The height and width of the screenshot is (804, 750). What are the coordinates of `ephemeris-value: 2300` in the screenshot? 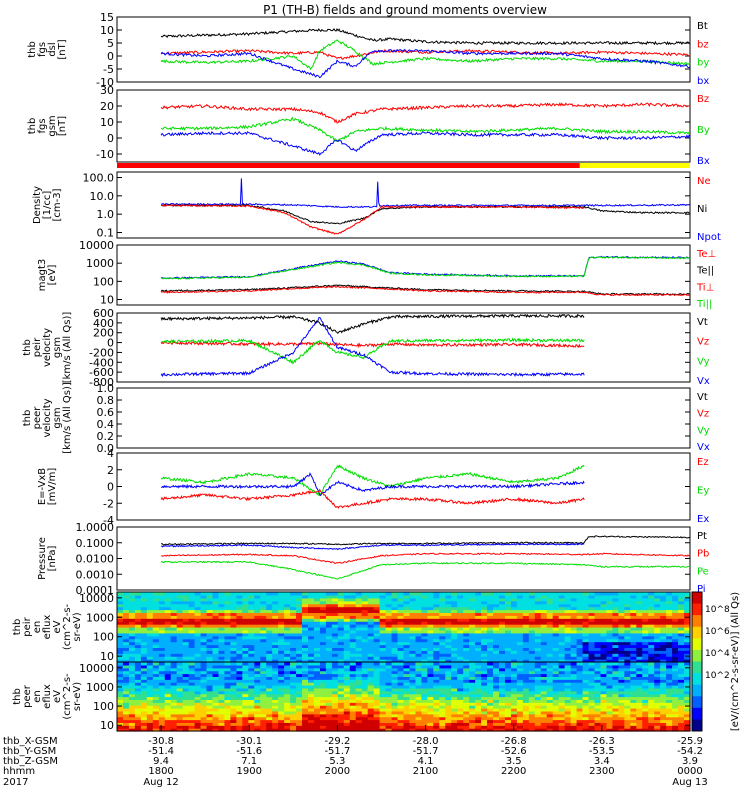 It's located at (601, 771).